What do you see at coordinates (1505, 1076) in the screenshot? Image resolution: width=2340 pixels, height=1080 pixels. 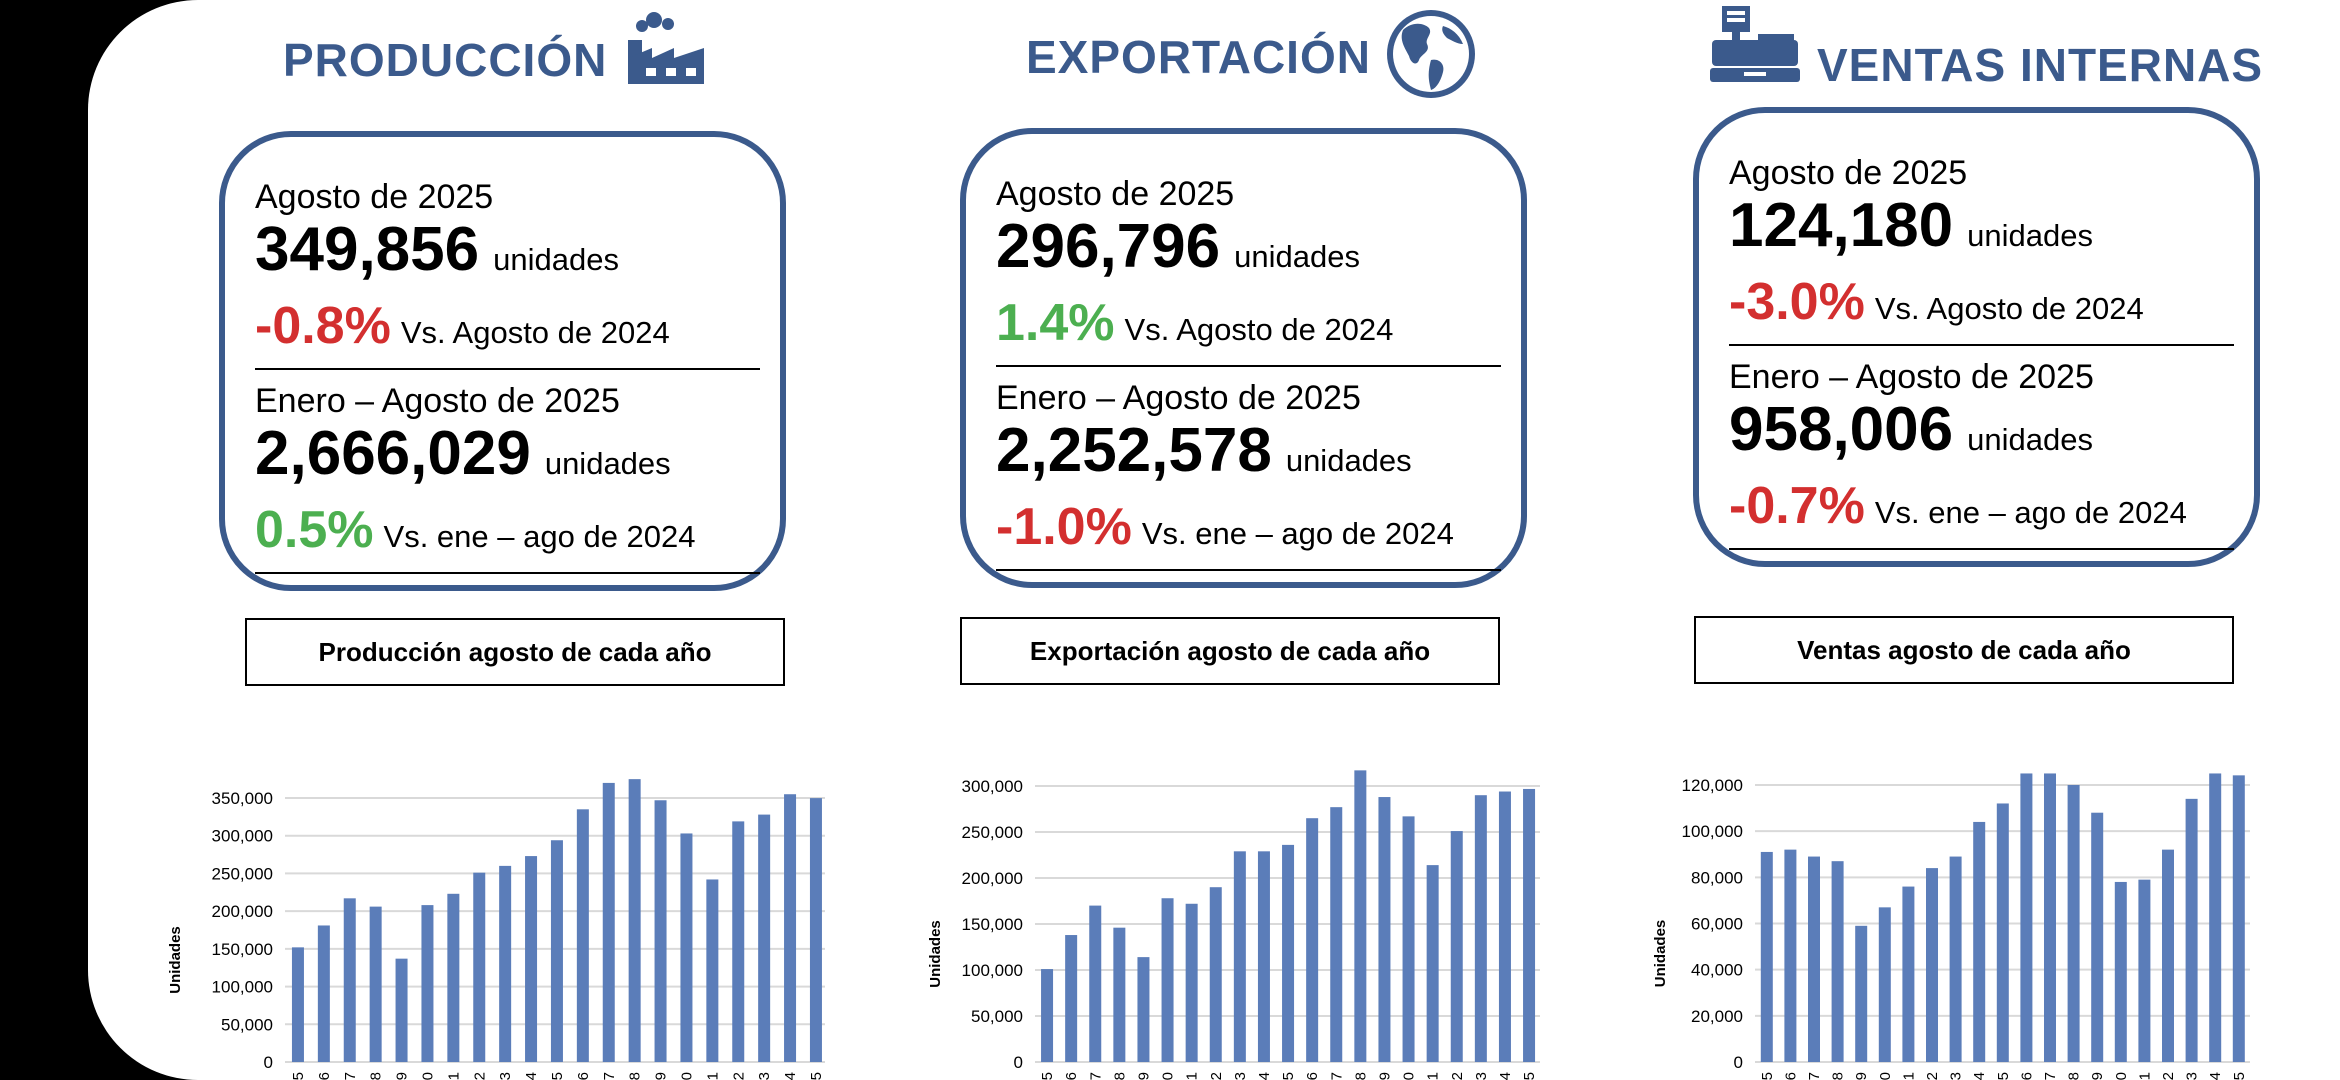 I see `x-tick-label: 2024` at bounding box center [1505, 1076].